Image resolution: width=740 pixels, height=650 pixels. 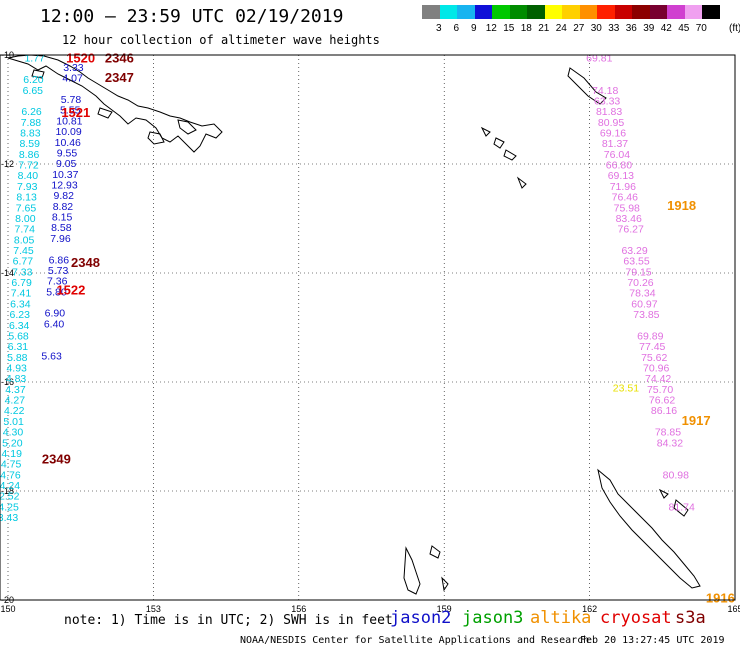 I want to click on swh-value: 69.89, so click(x=650, y=336).